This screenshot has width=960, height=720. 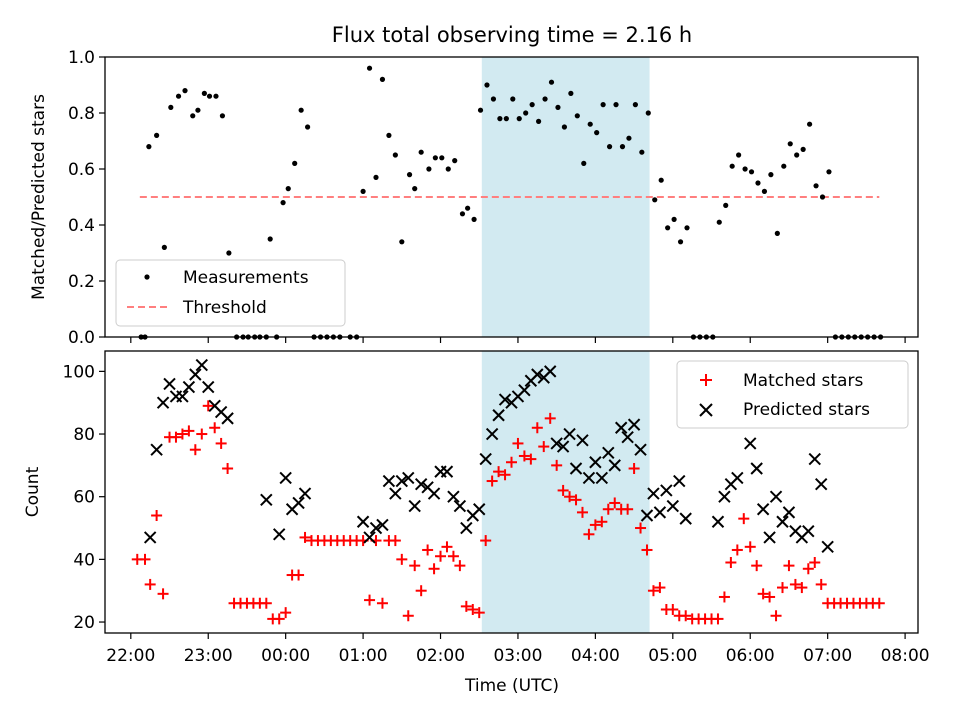 I want to click on x-tick-label: 00:00, so click(x=285, y=656).